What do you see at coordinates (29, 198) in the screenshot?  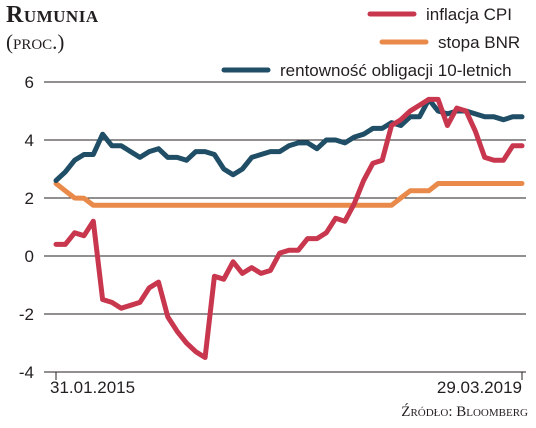 I see `y-tick-label: 2` at bounding box center [29, 198].